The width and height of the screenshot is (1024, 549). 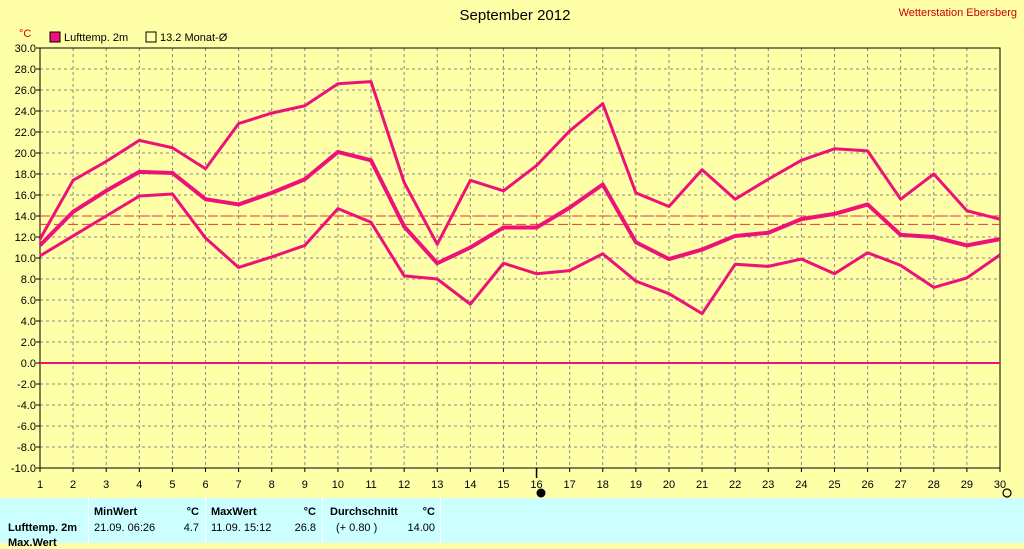 I want to click on day-30-marker-icon, so click(x=1007, y=493).